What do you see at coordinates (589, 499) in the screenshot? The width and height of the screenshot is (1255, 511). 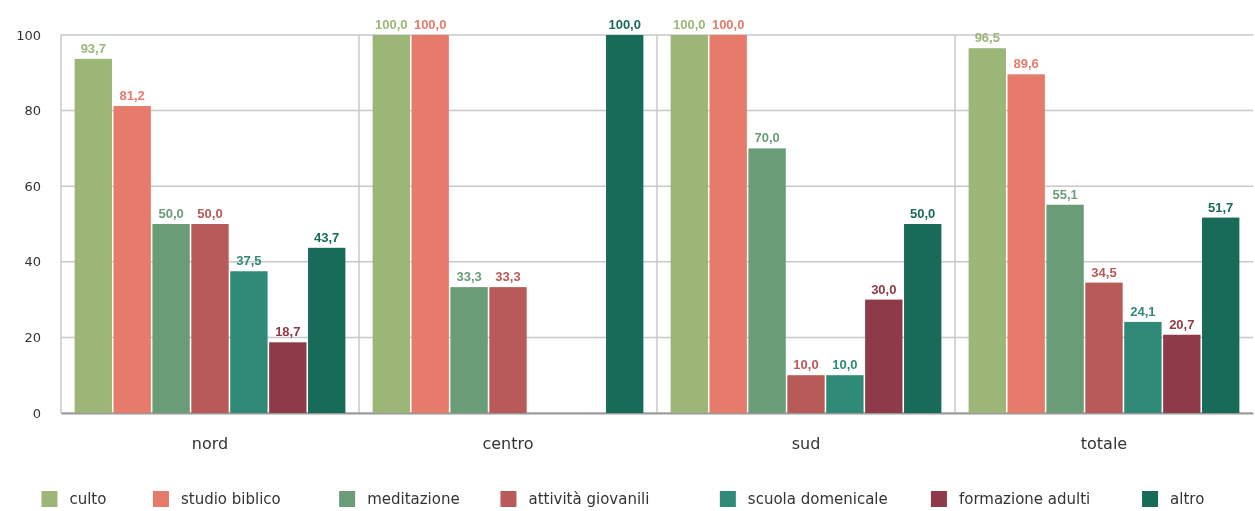 I see `legend-label: attività giovanili` at bounding box center [589, 499].